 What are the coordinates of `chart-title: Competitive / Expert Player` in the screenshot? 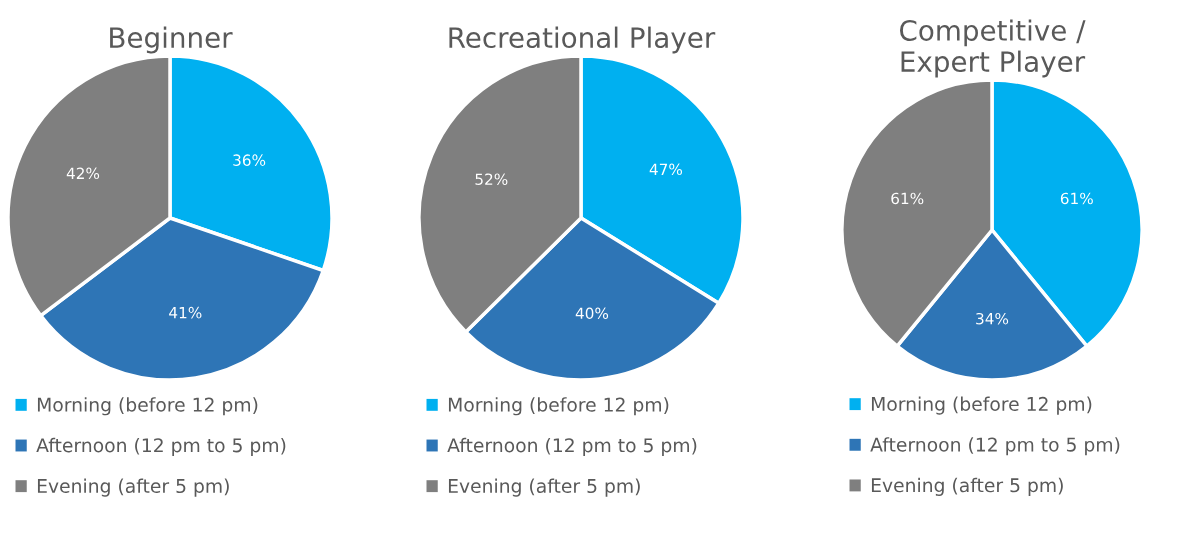 It's located at (993, 48).